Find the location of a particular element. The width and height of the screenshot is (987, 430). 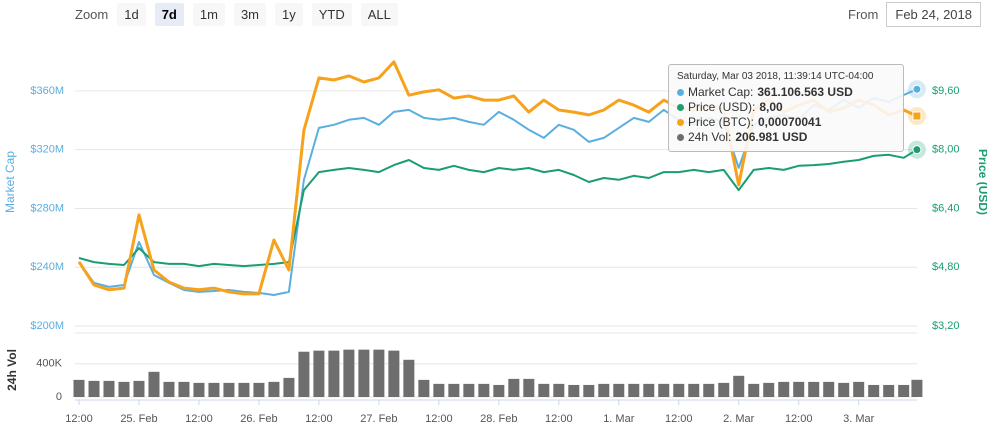

zoom-button: ALL is located at coordinates (379, 14).